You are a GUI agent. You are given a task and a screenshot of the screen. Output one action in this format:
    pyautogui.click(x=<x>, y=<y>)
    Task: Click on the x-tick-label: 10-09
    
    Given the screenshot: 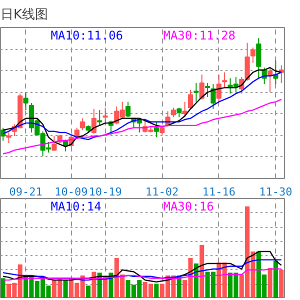 What is the action you would take?
    pyautogui.click(x=71, y=192)
    